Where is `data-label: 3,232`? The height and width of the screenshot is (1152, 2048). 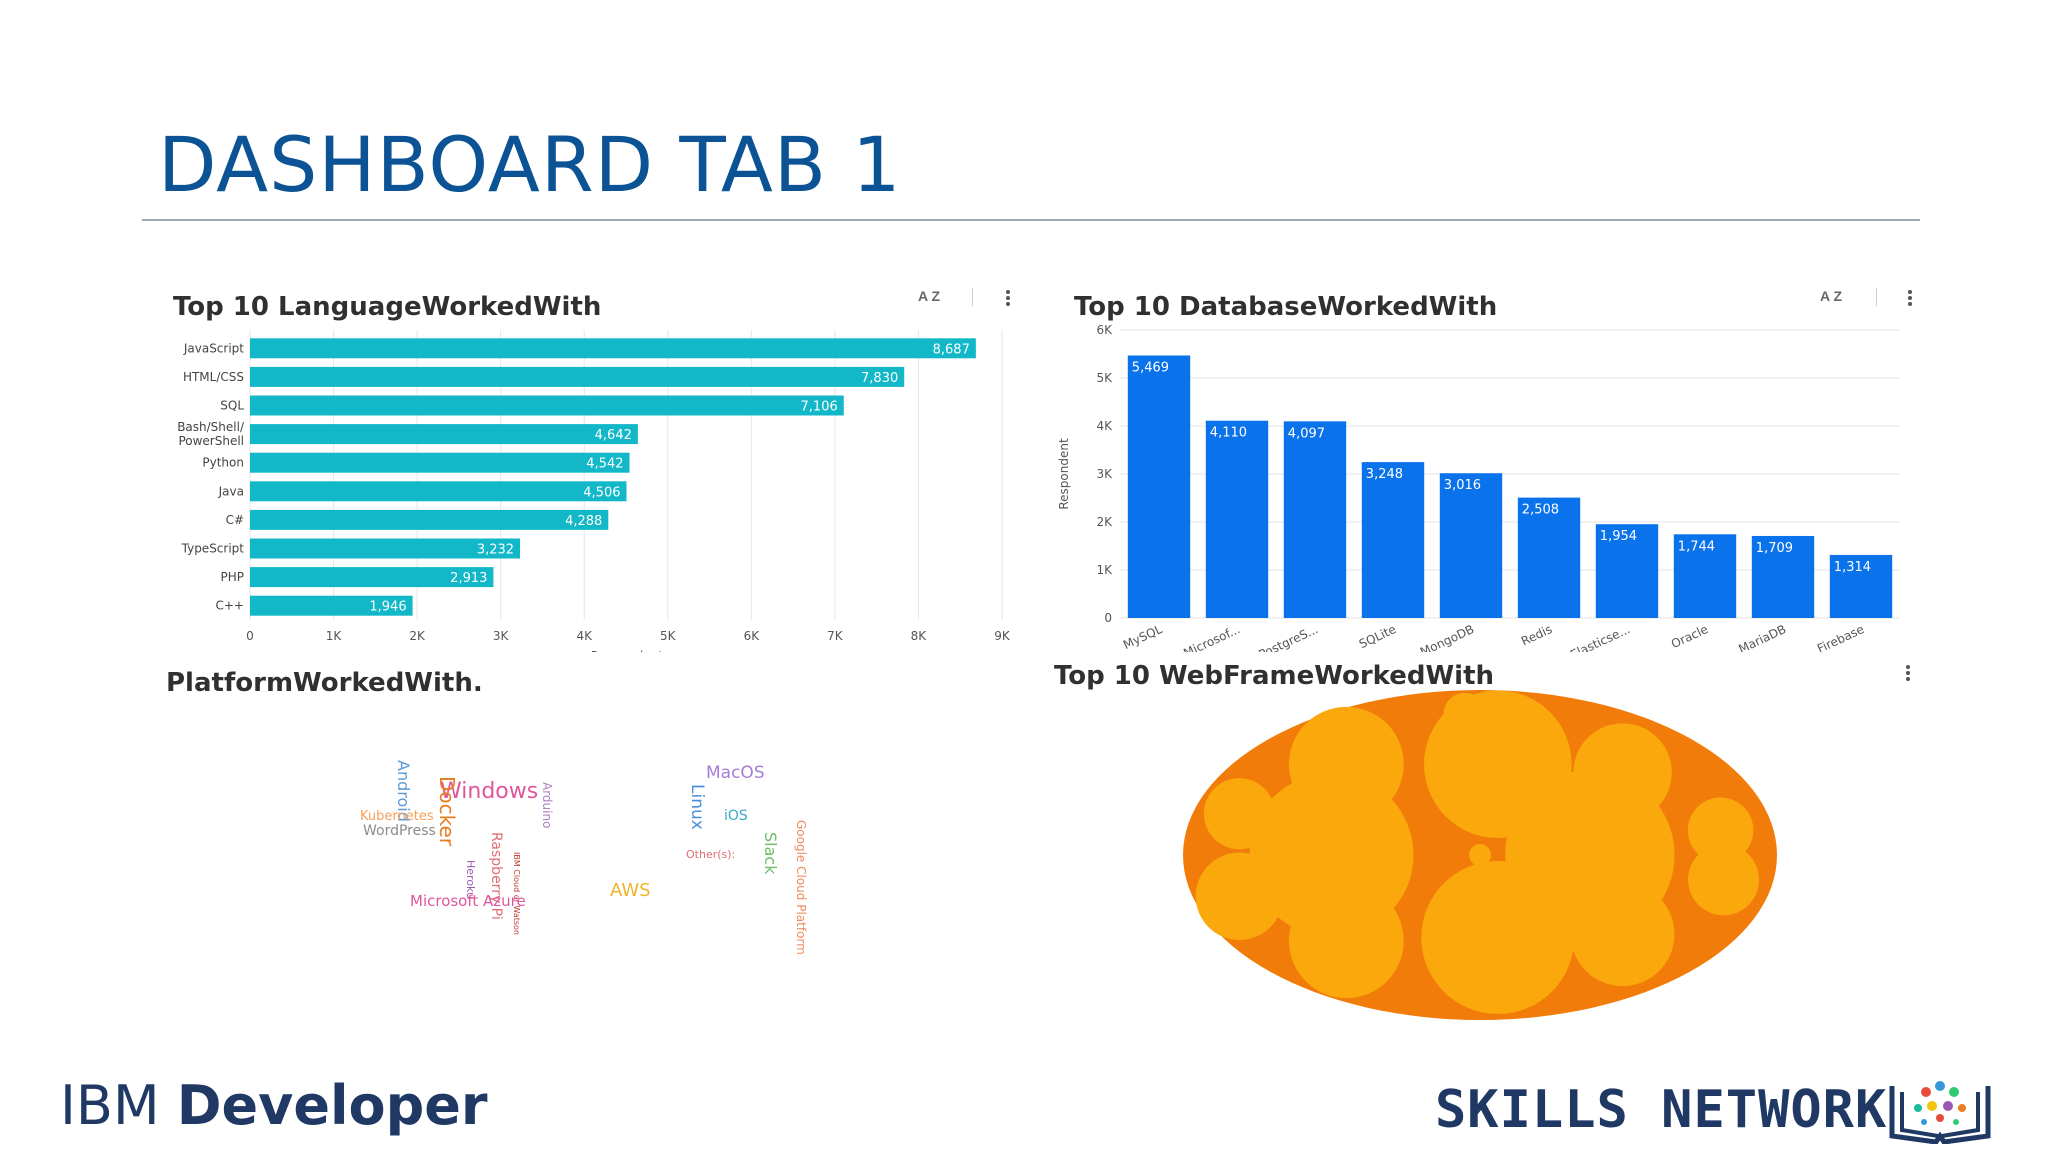 data-label: 3,232 is located at coordinates (495, 550).